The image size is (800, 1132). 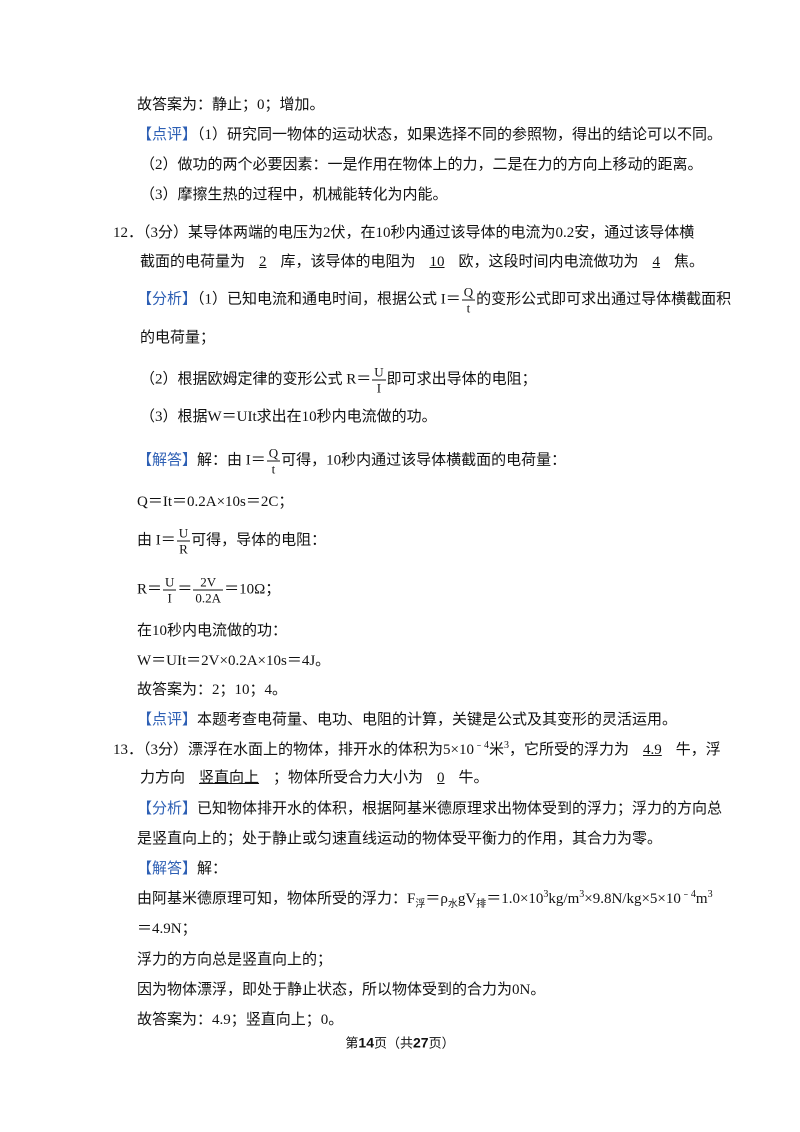 What do you see at coordinates (473, 778) in the screenshot?
I see `text: 牛。` at bounding box center [473, 778].